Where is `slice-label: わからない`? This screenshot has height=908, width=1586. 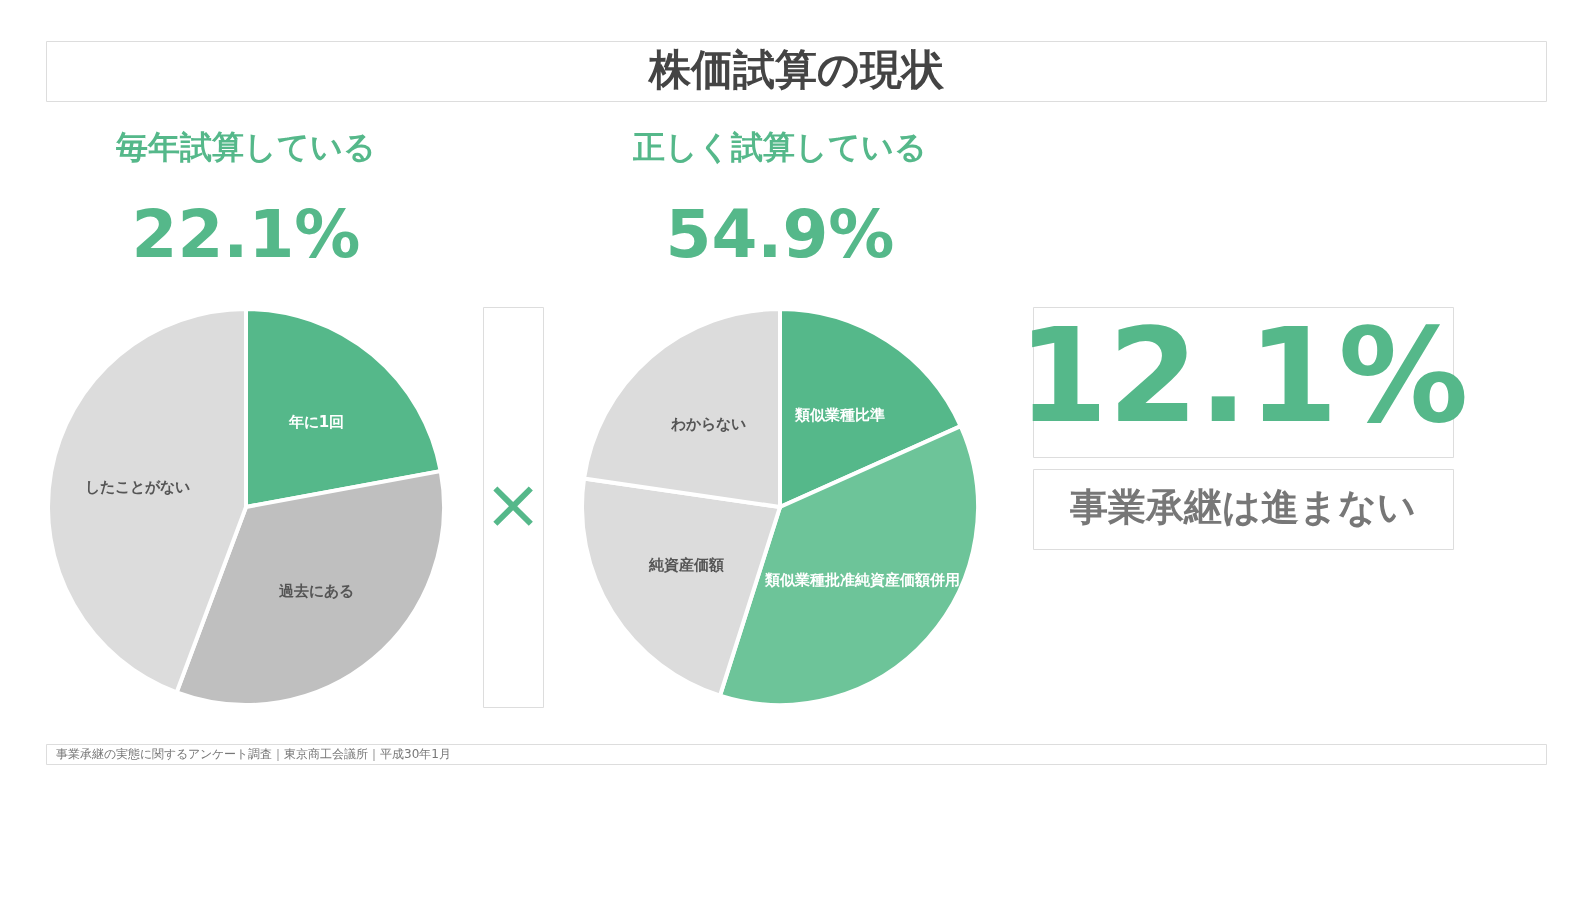 slice-label: わからない is located at coordinates (707, 423).